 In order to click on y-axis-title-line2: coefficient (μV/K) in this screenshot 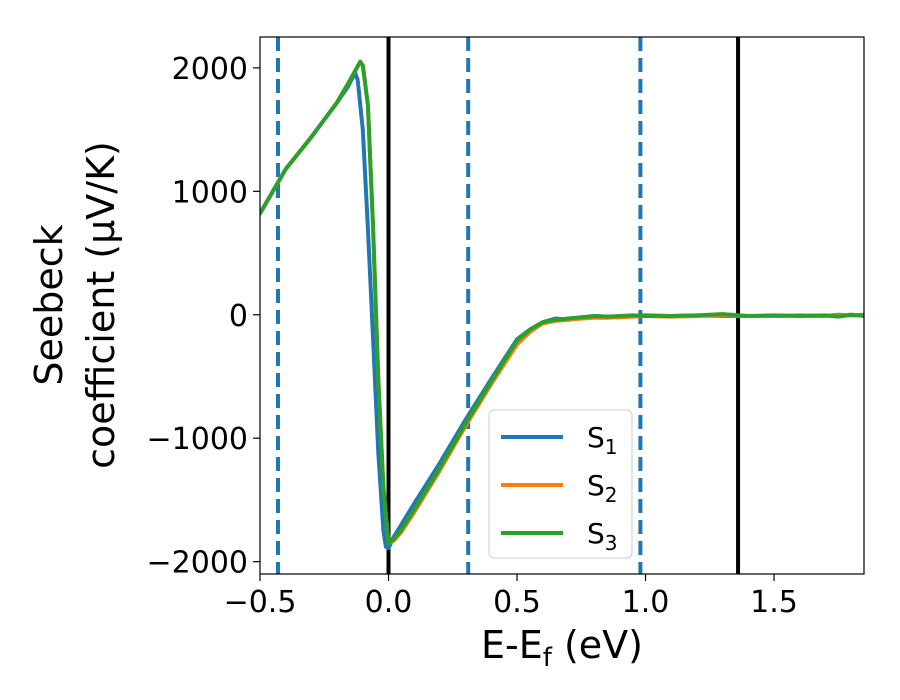, I will do `click(101, 305)`.